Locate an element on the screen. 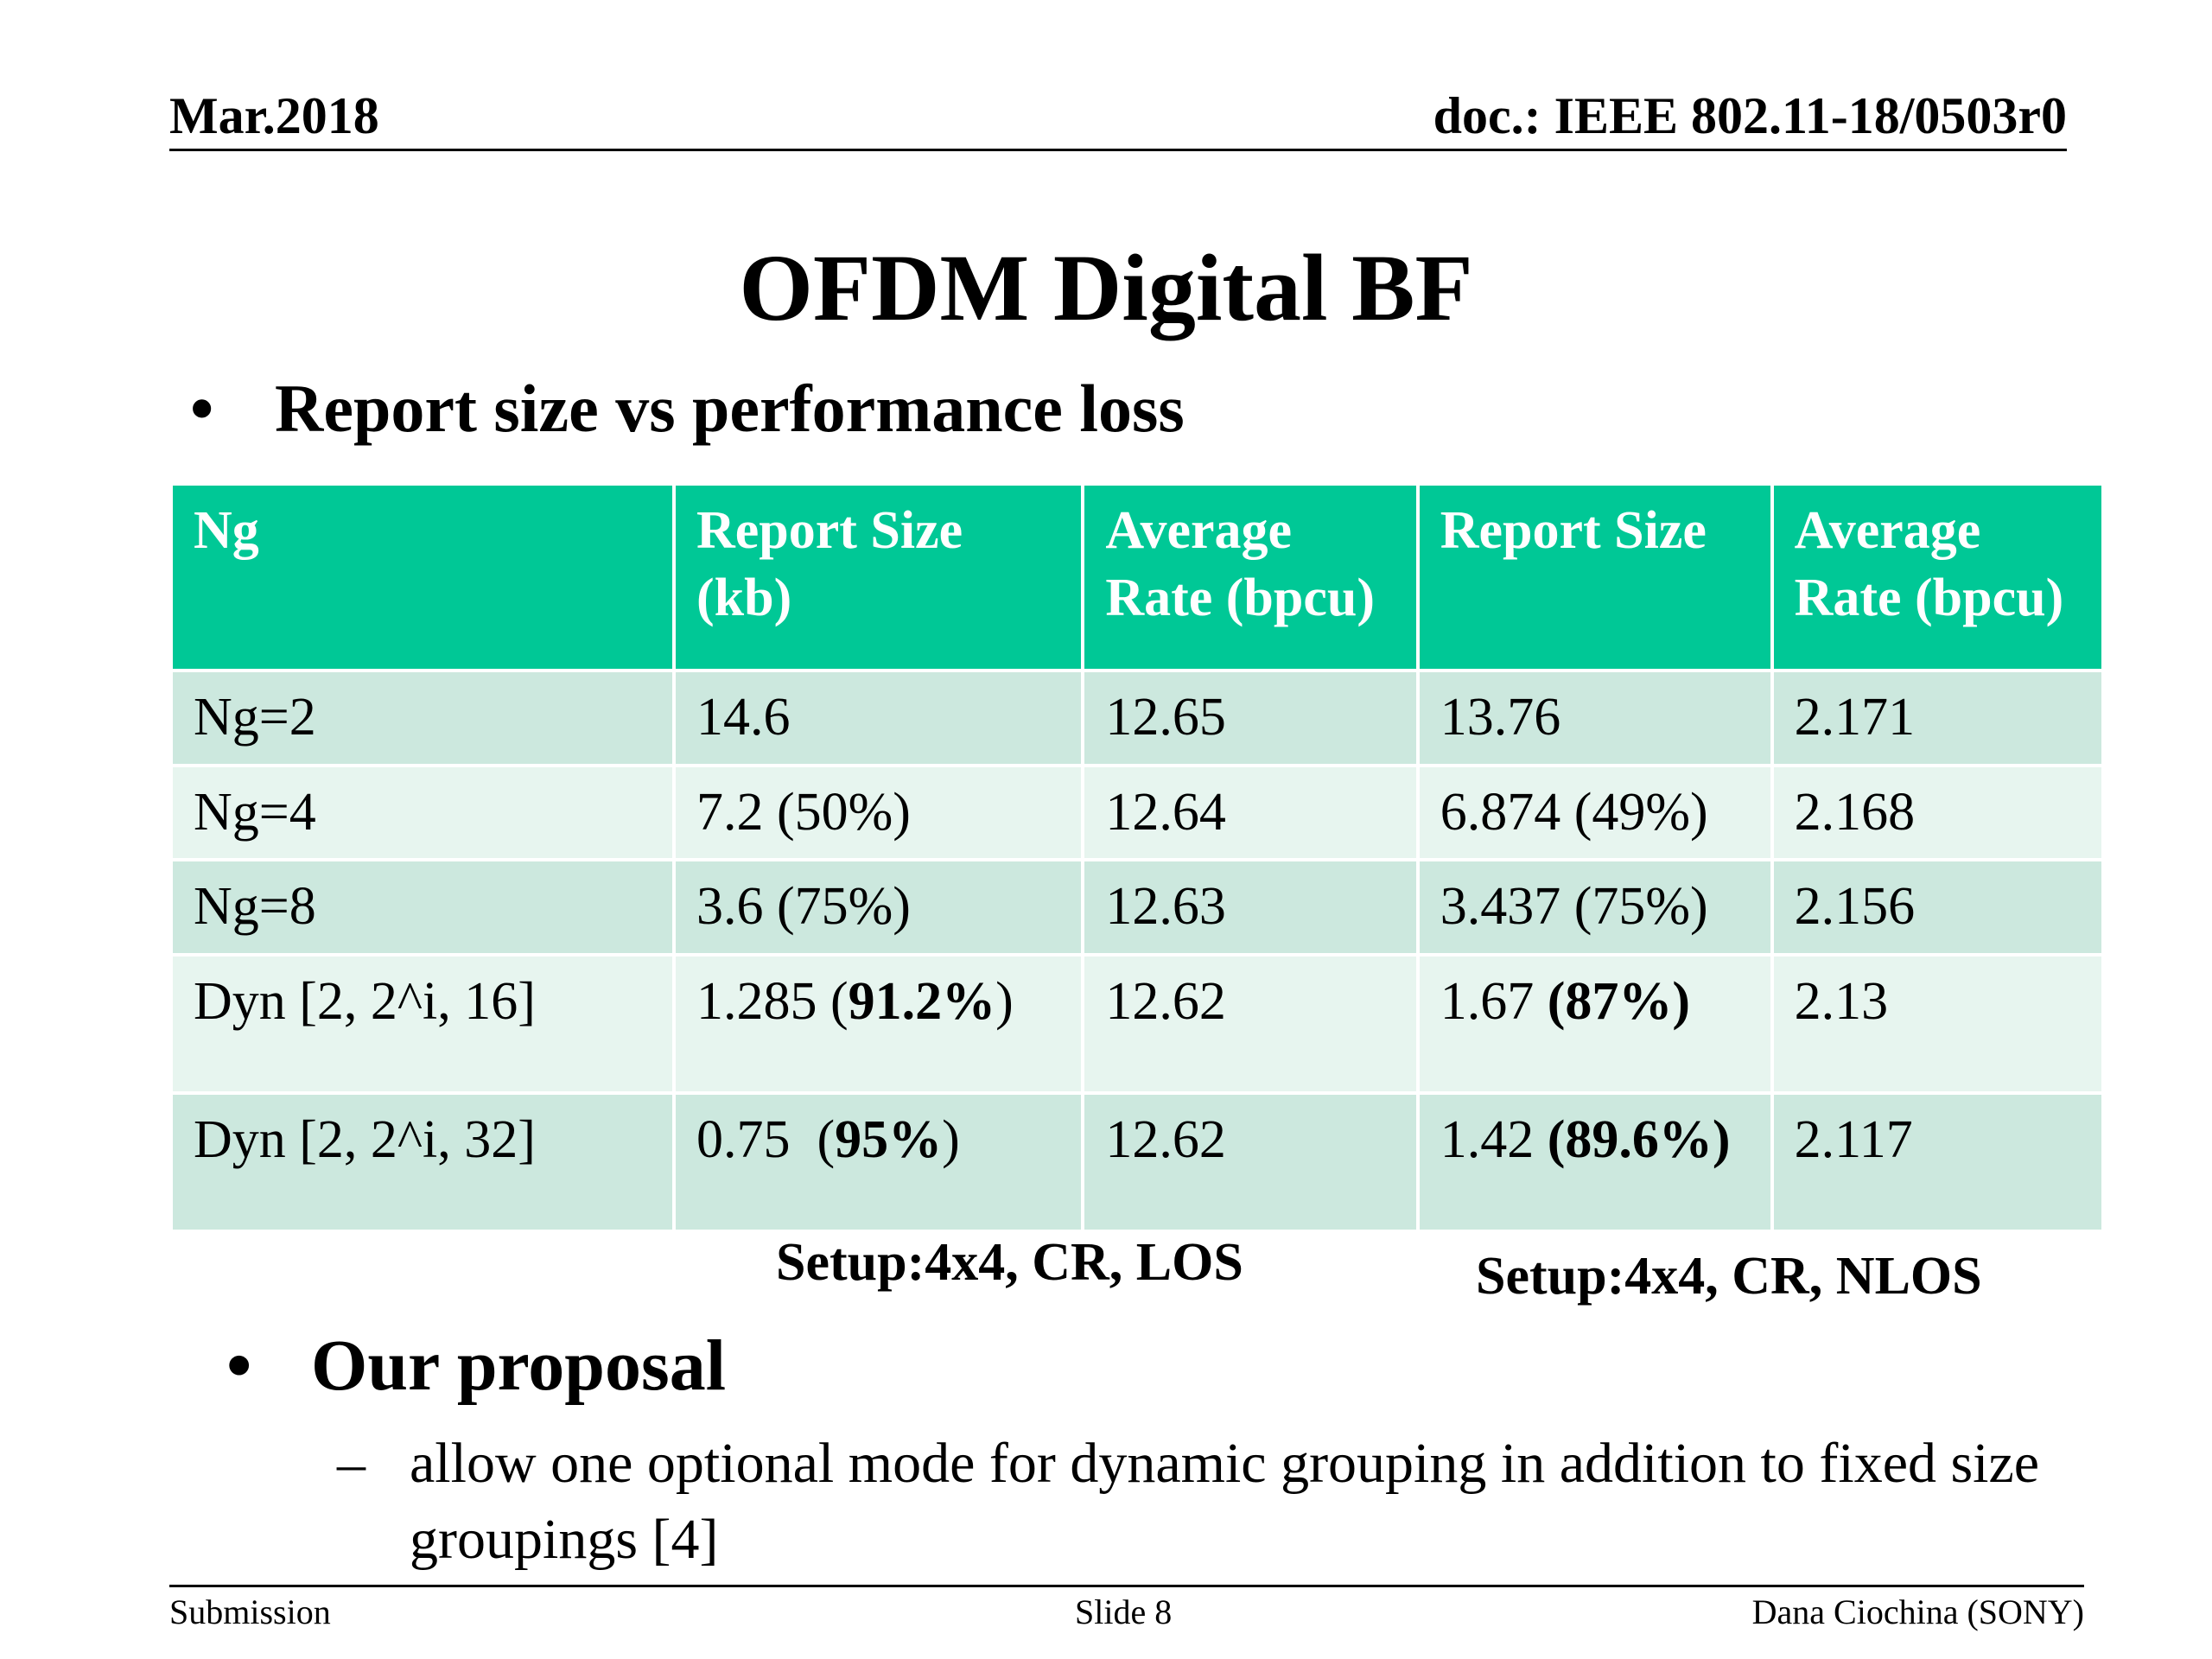  cell-report-size-nlos: 13.76 is located at coordinates (1594, 718).